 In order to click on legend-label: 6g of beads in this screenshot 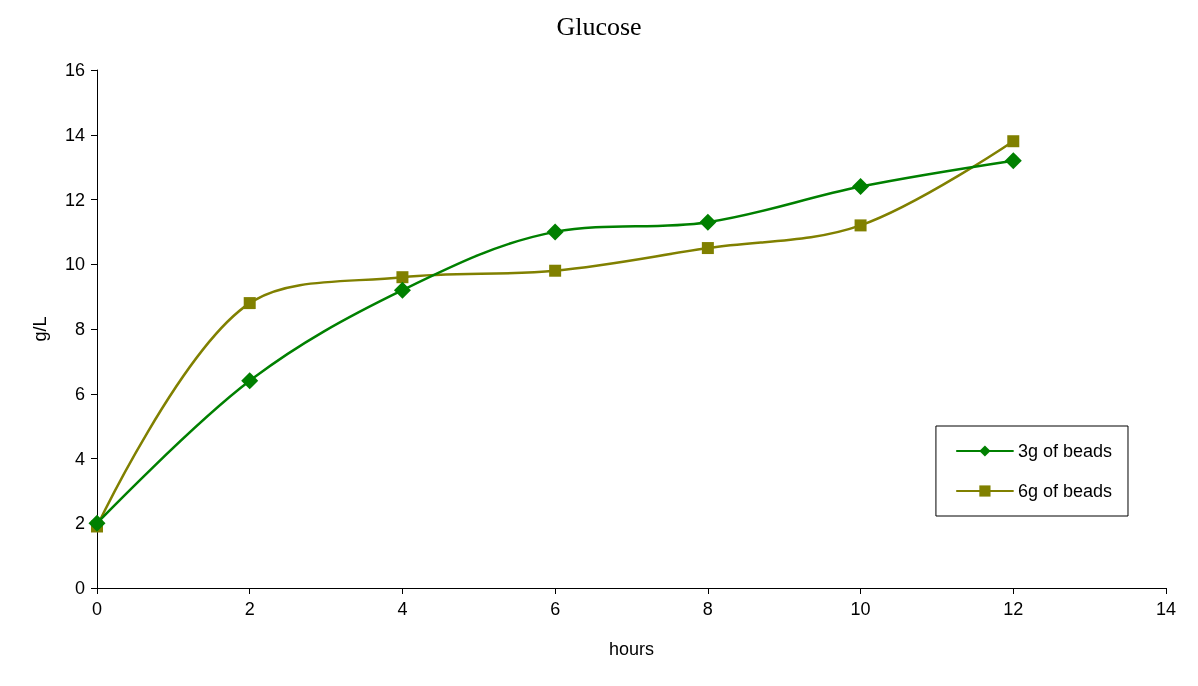, I will do `click(1064, 491)`.